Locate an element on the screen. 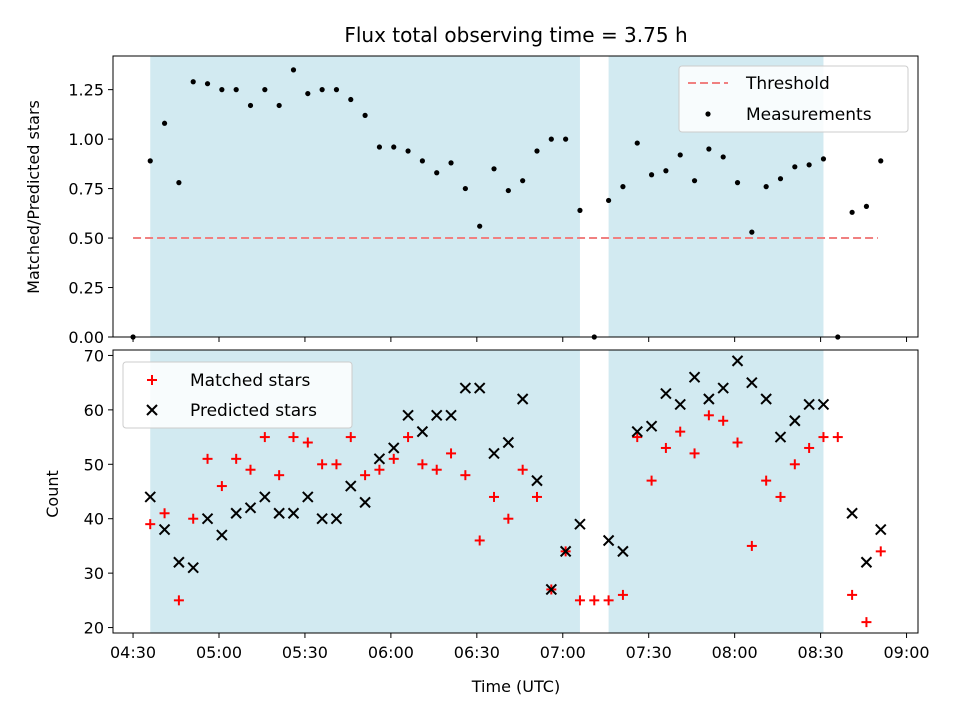 This screenshot has height=724, width=960. x-tick-label-7: 08:00 is located at coordinates (735, 652).